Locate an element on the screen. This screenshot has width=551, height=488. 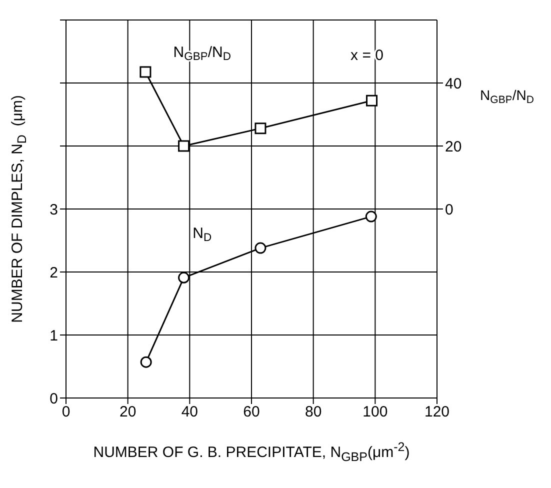
annotation: x = 0 is located at coordinates (367, 55).